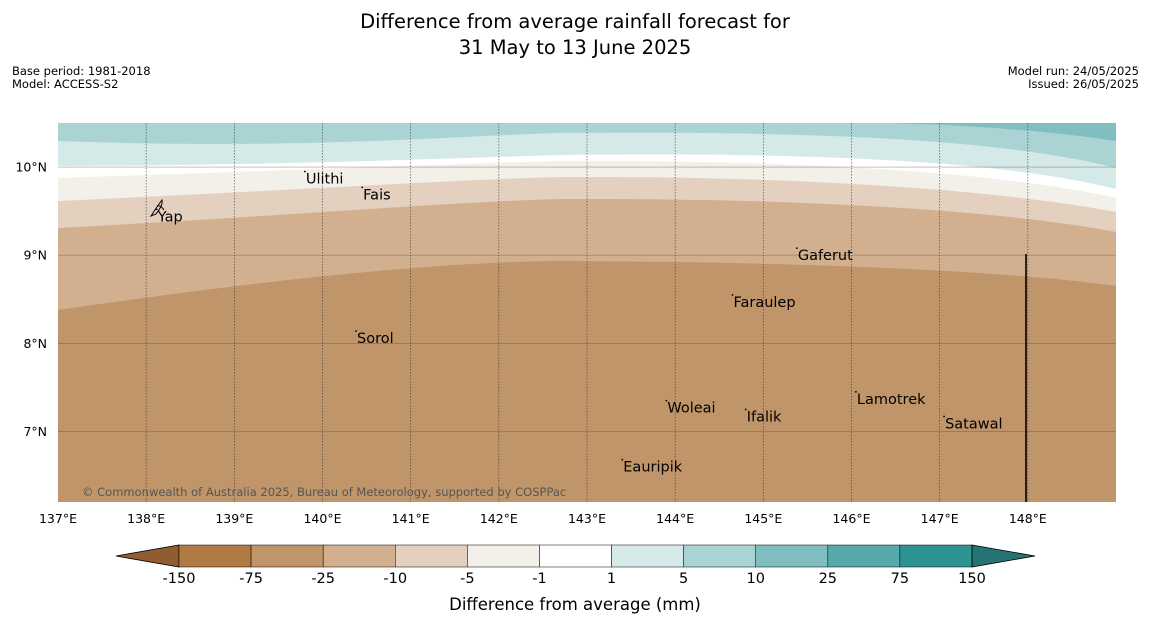 This screenshot has width=1150, height=644. I want to click on longitude-tick-label: 146°E, so click(851, 518).